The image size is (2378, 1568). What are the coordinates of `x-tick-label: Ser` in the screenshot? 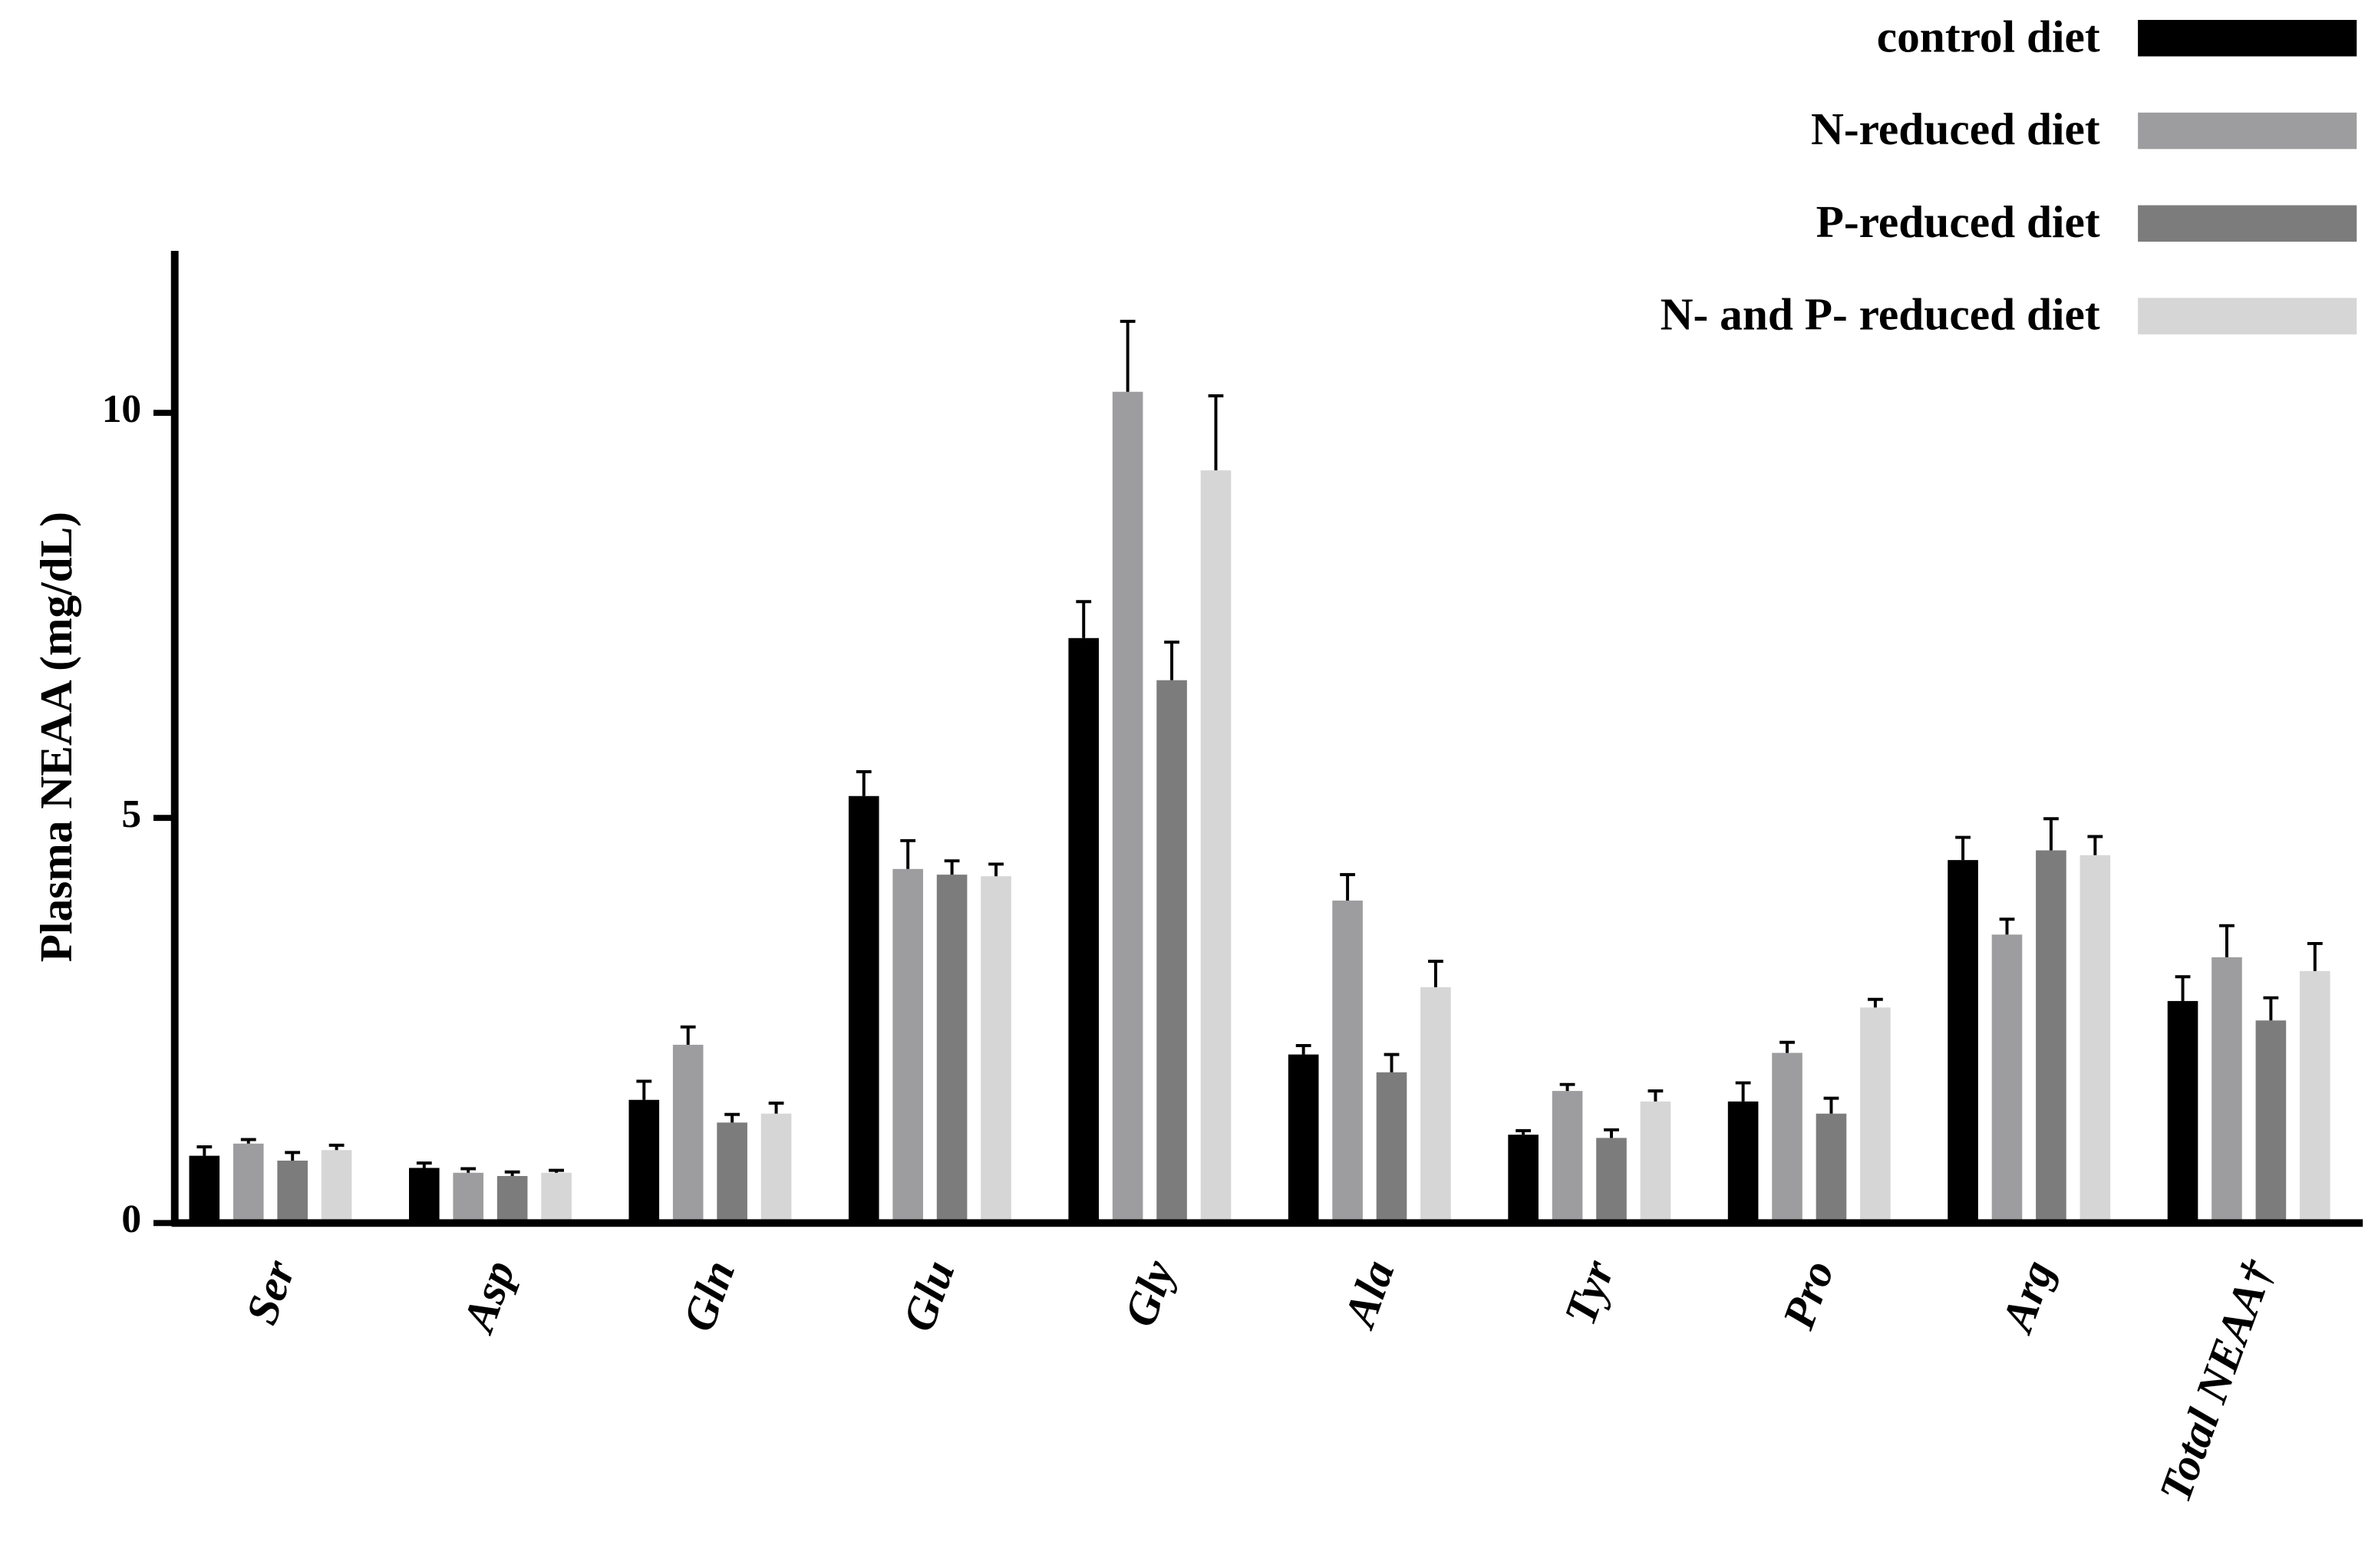 It's located at (270, 1291).